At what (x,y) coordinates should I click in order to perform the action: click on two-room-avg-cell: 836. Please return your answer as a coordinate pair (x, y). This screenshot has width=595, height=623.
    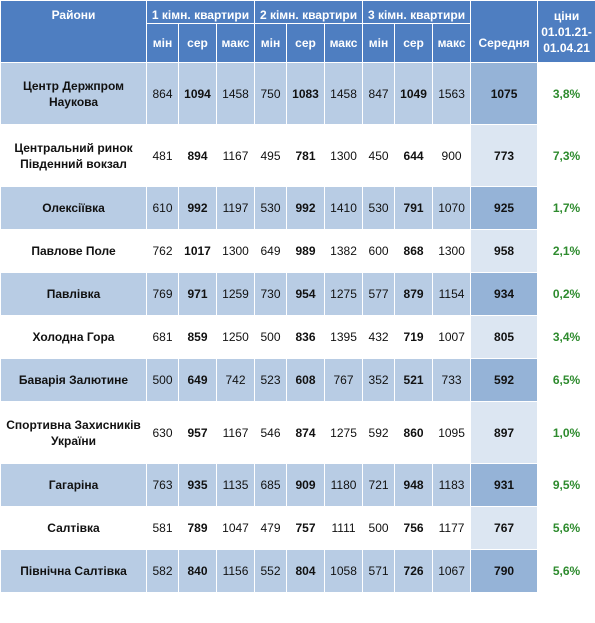
    Looking at the image, I should click on (306, 337).